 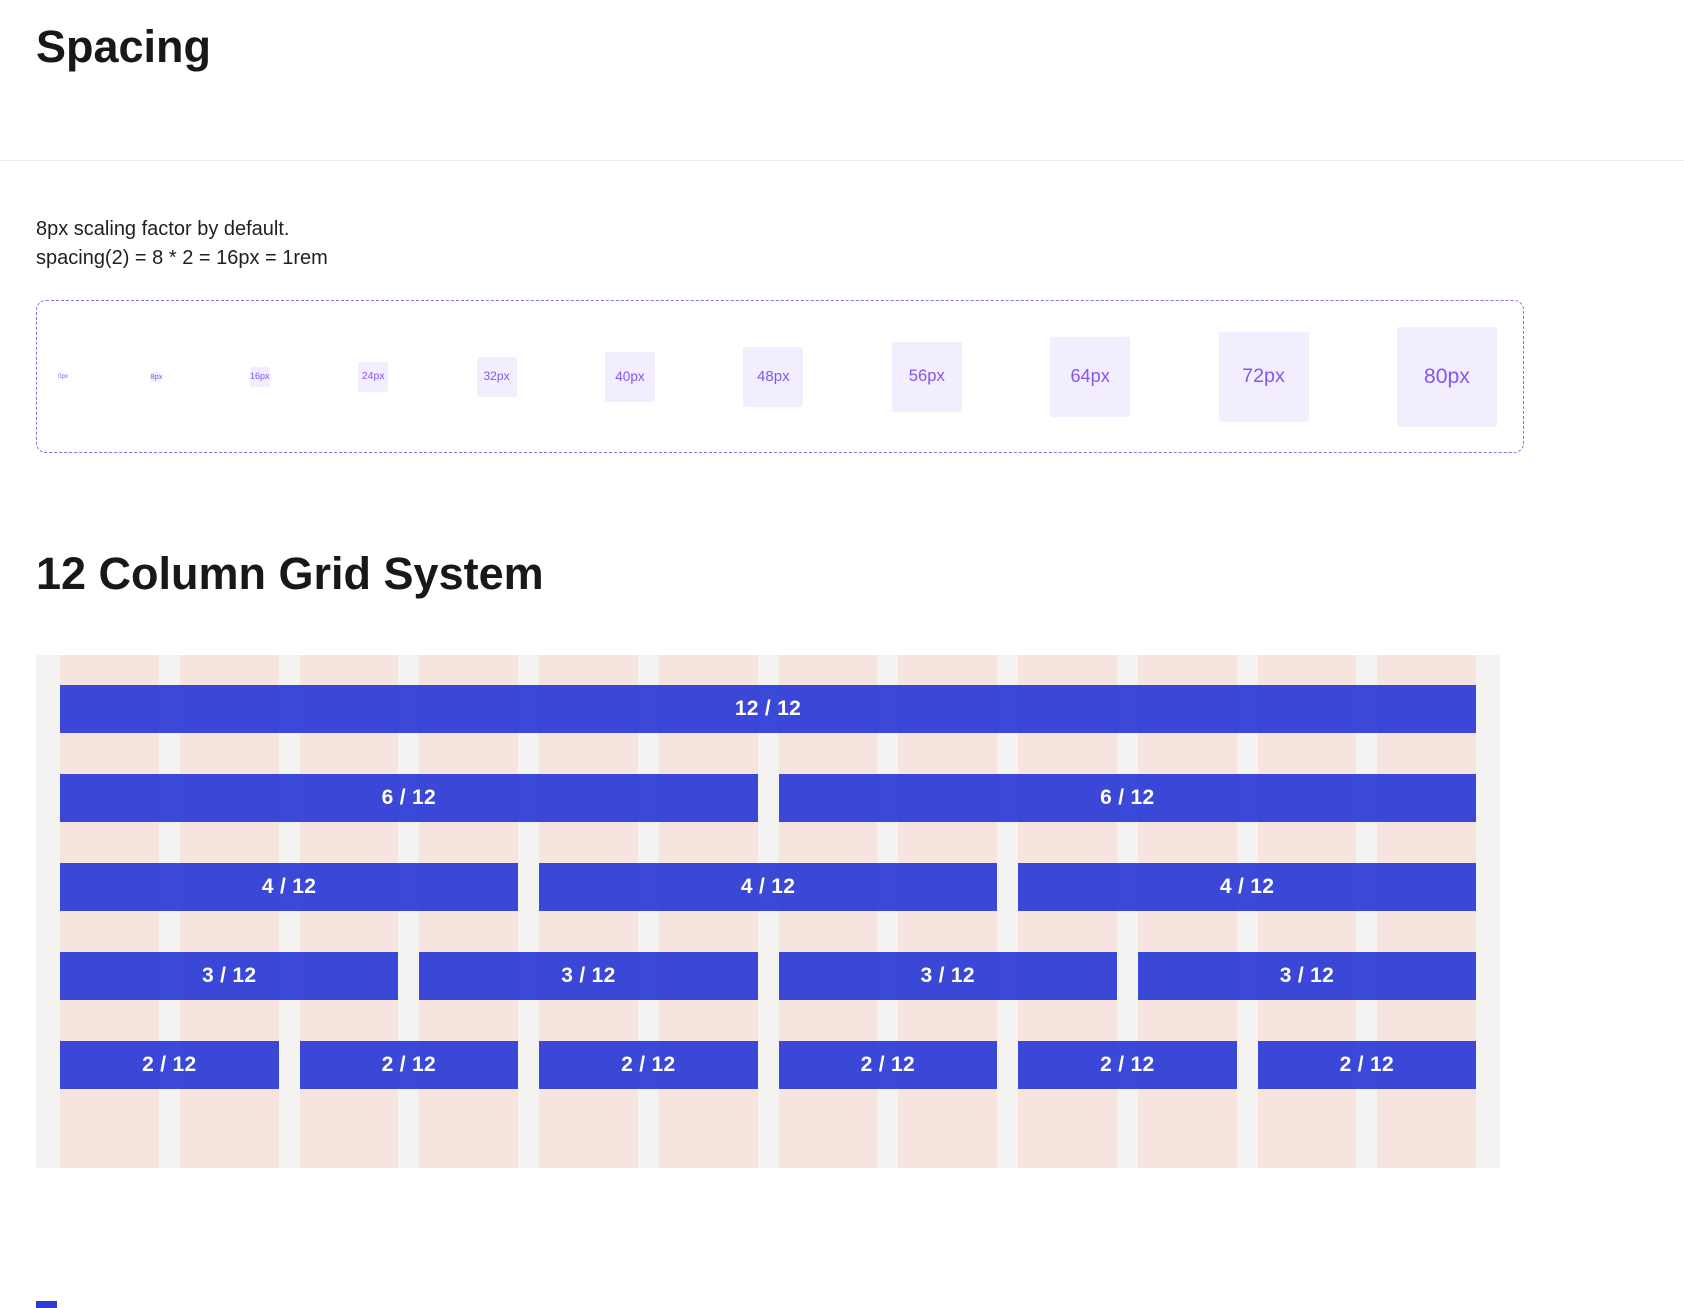 I want to click on spacing-swatch-label: 64px, so click(x=1090, y=376).